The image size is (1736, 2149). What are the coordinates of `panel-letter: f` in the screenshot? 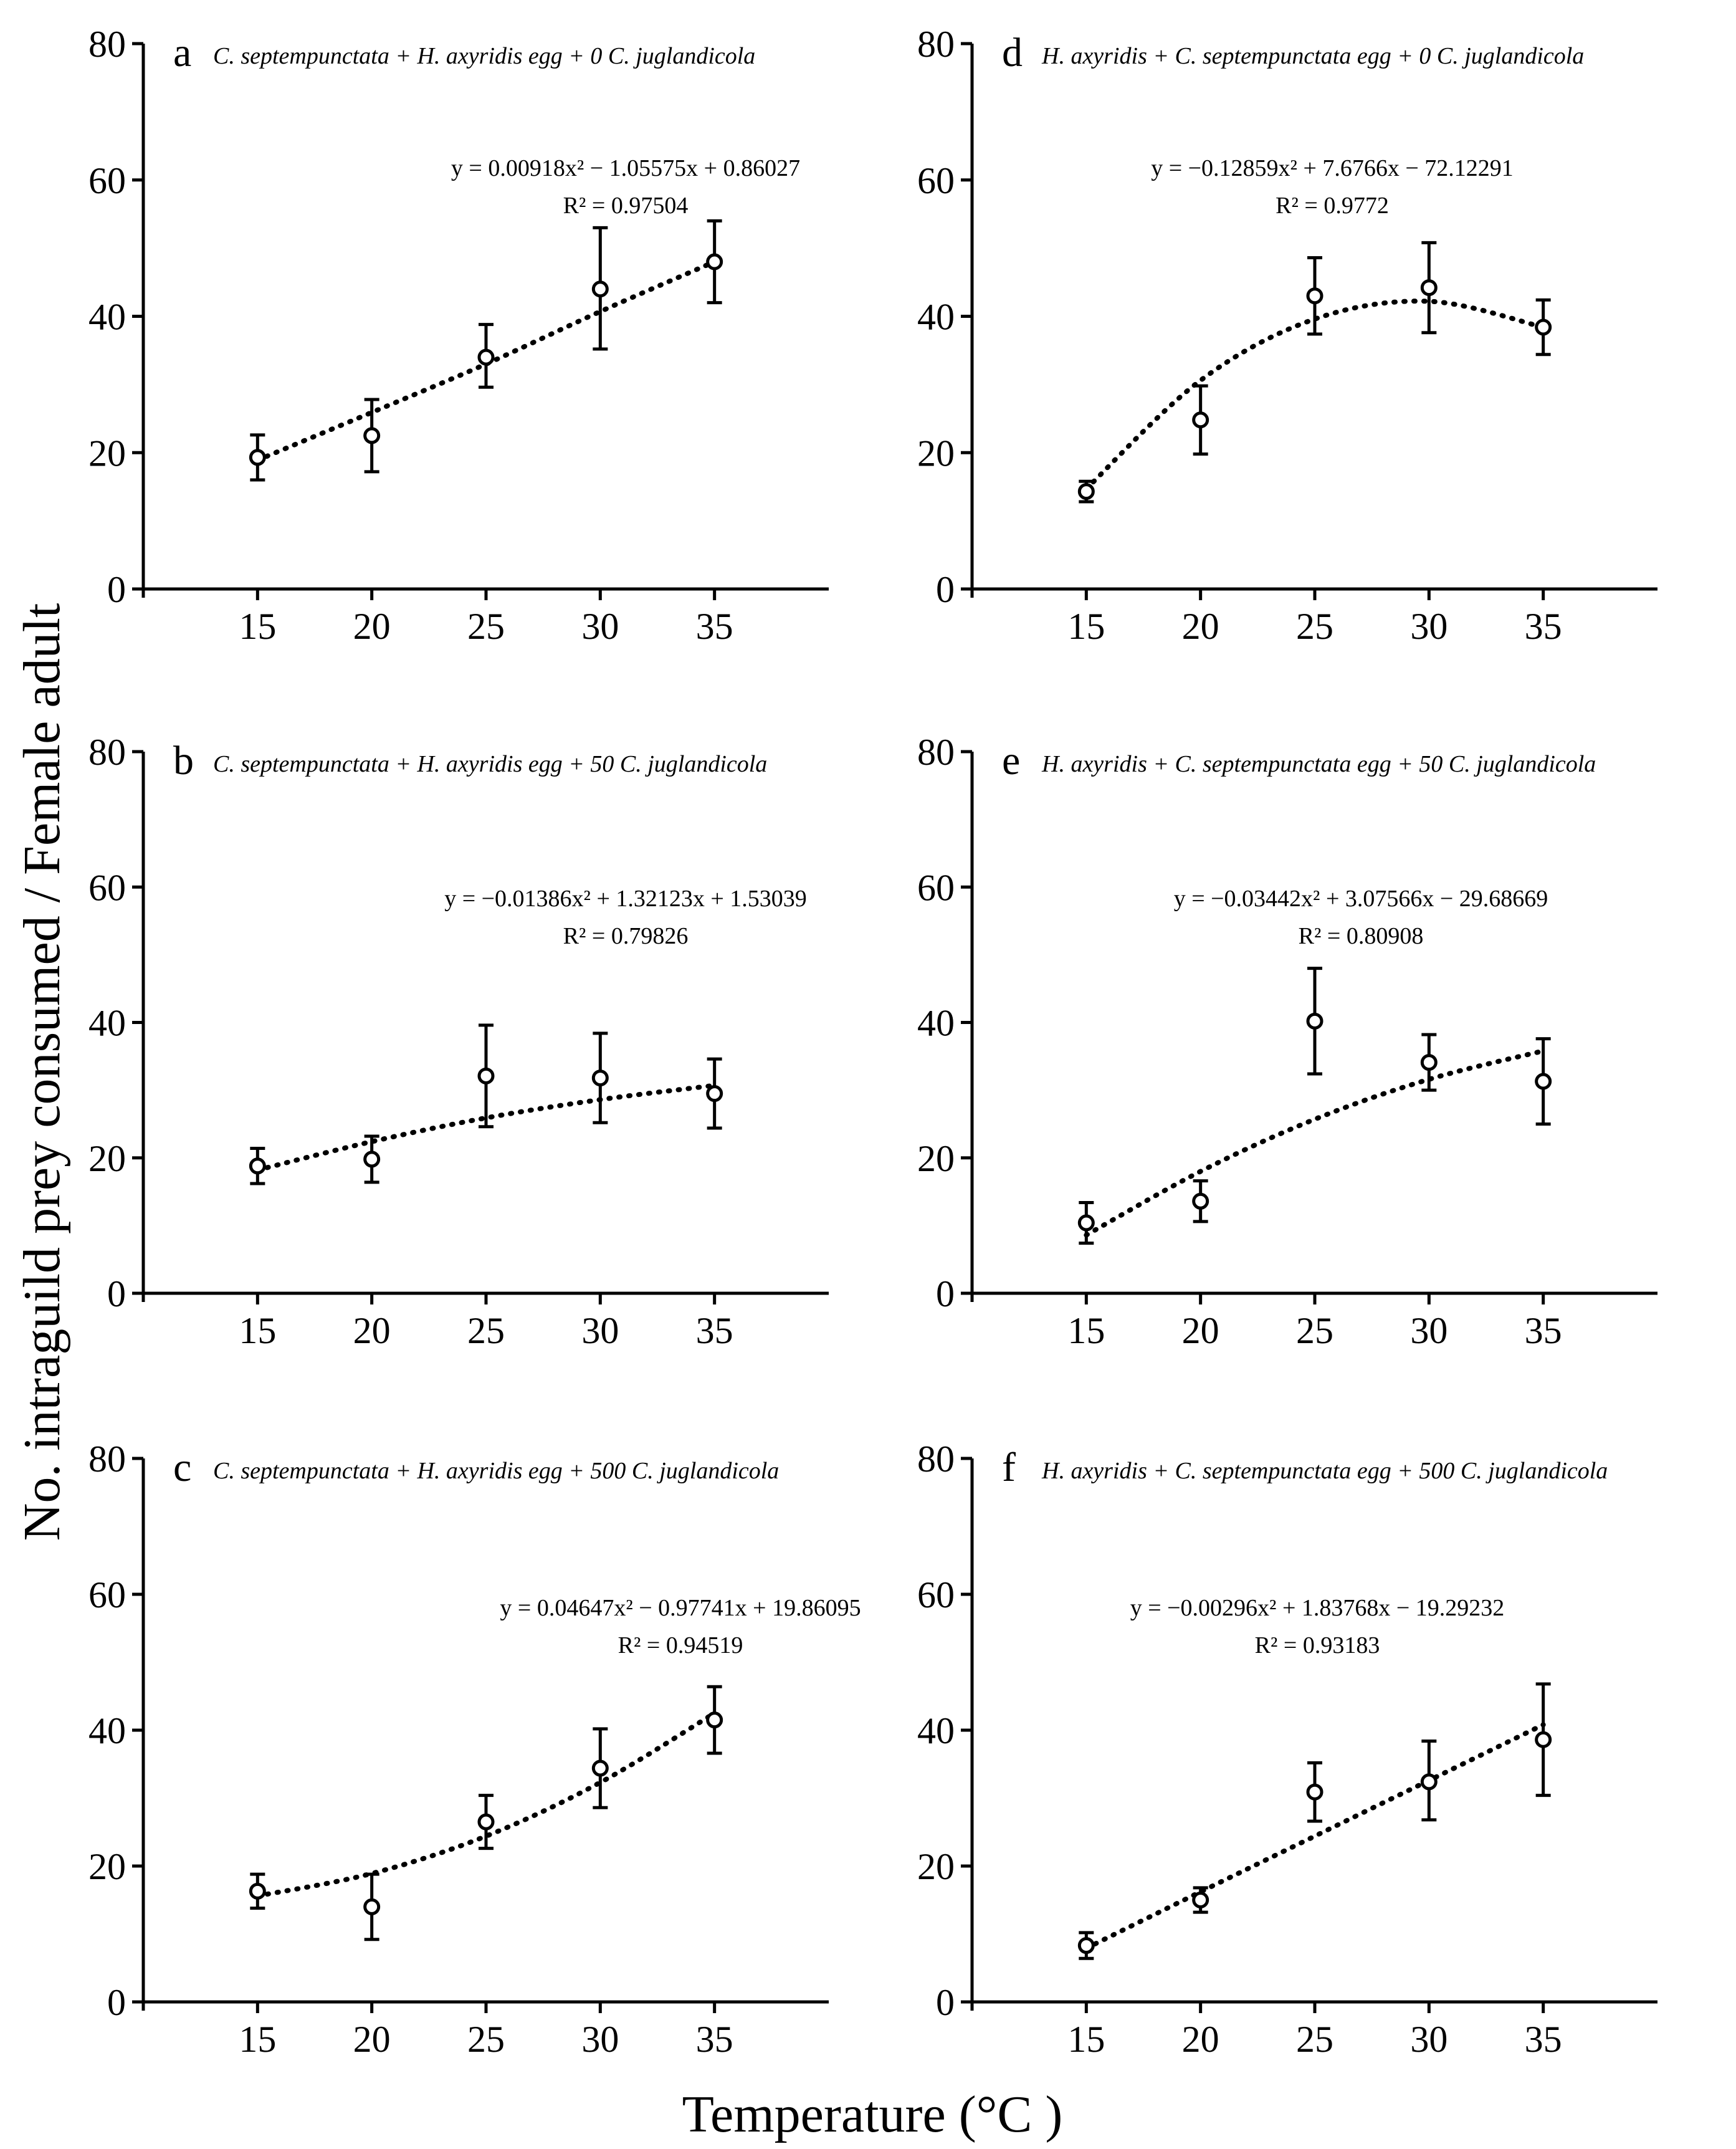 It's located at (1009, 1467).